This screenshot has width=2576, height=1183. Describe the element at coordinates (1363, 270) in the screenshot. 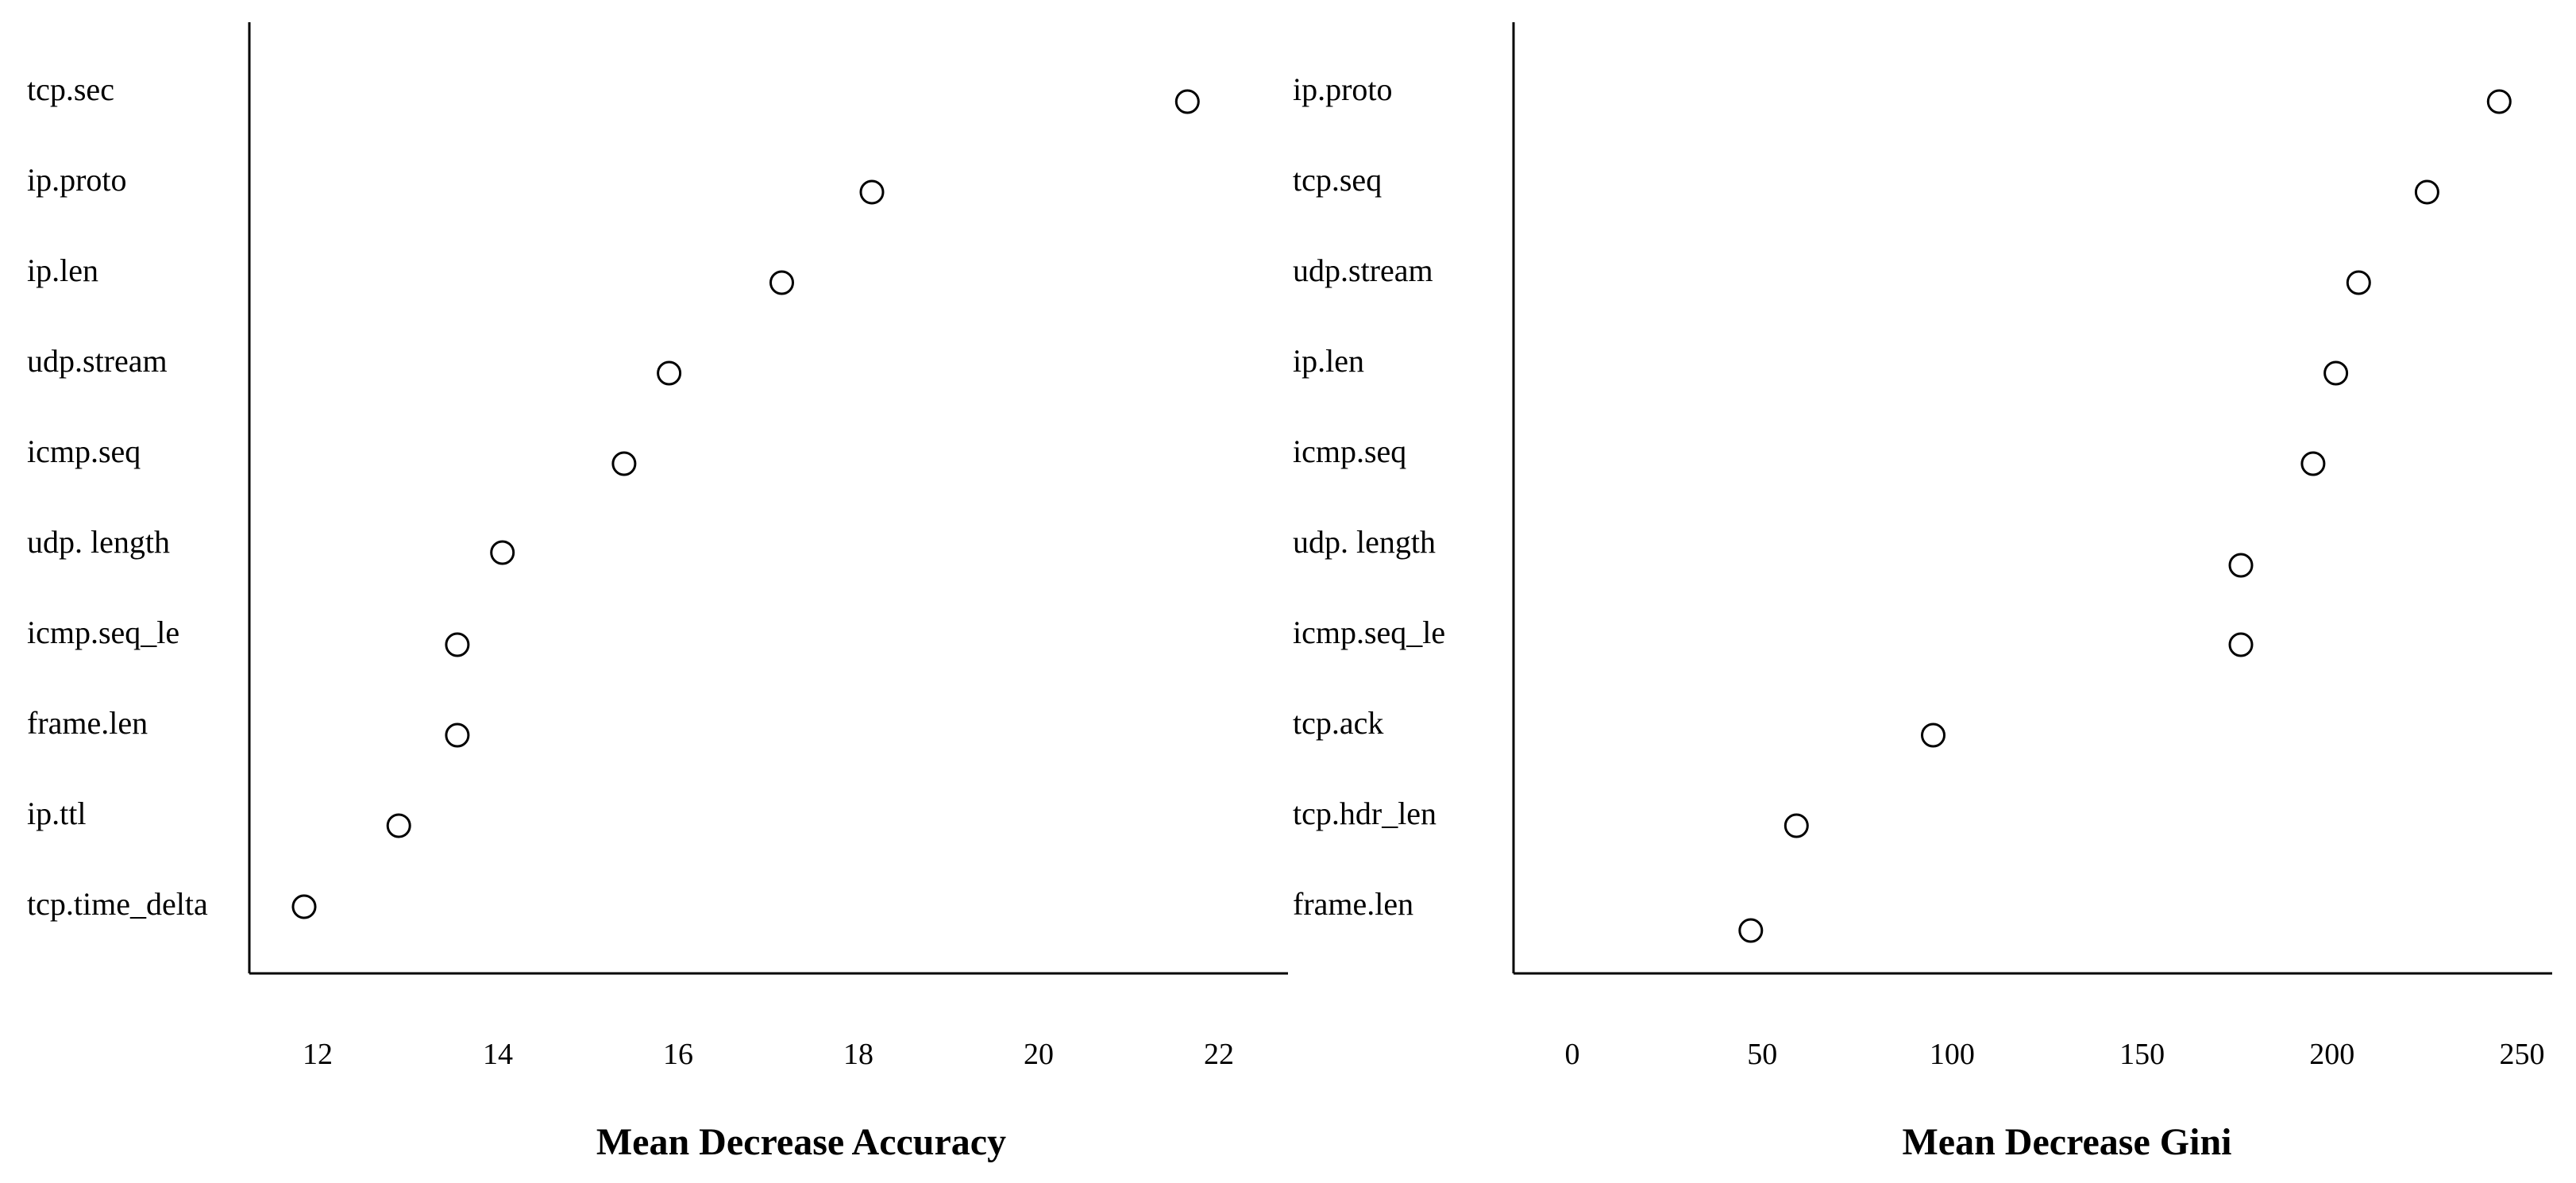

I see `gini-row-label: udp.stream` at that location.